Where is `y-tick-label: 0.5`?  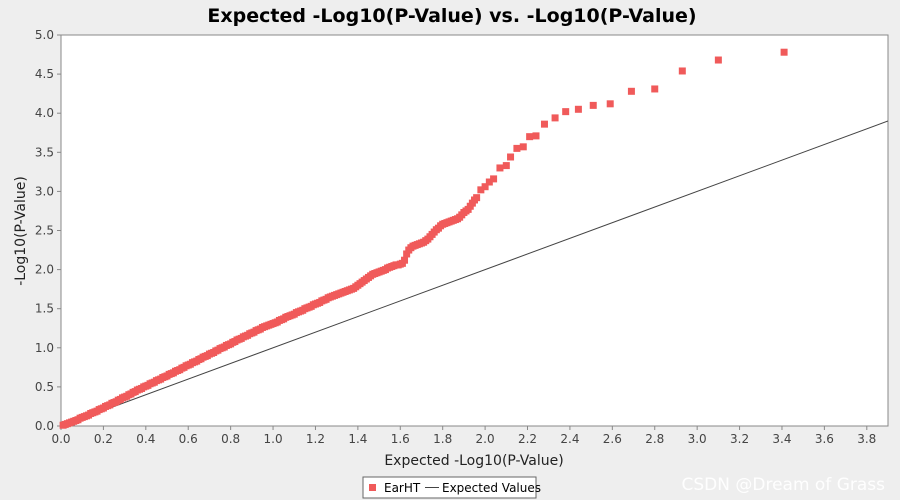
y-tick-label: 0.5 is located at coordinates (44, 387).